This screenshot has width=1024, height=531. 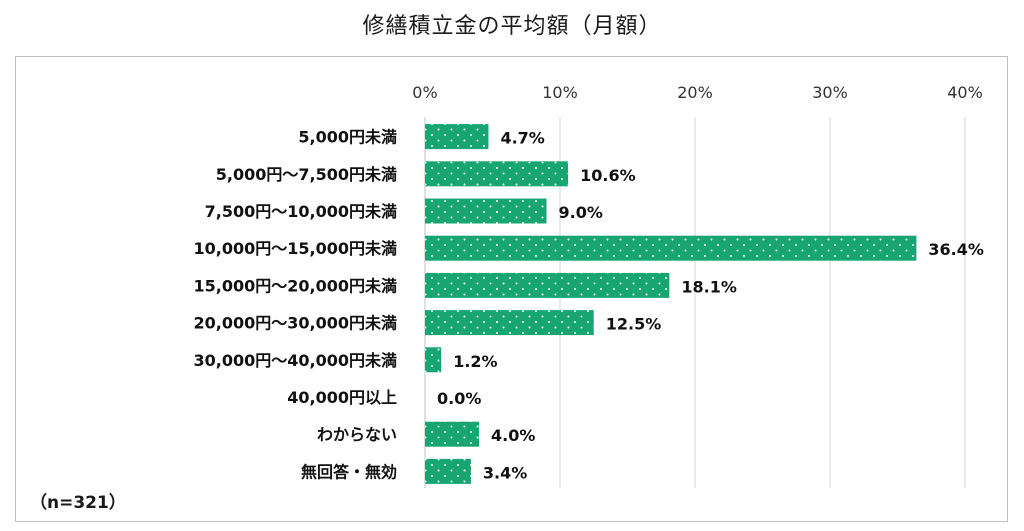 What do you see at coordinates (581, 212) in the screenshot?
I see `data-label: 9.0%` at bounding box center [581, 212].